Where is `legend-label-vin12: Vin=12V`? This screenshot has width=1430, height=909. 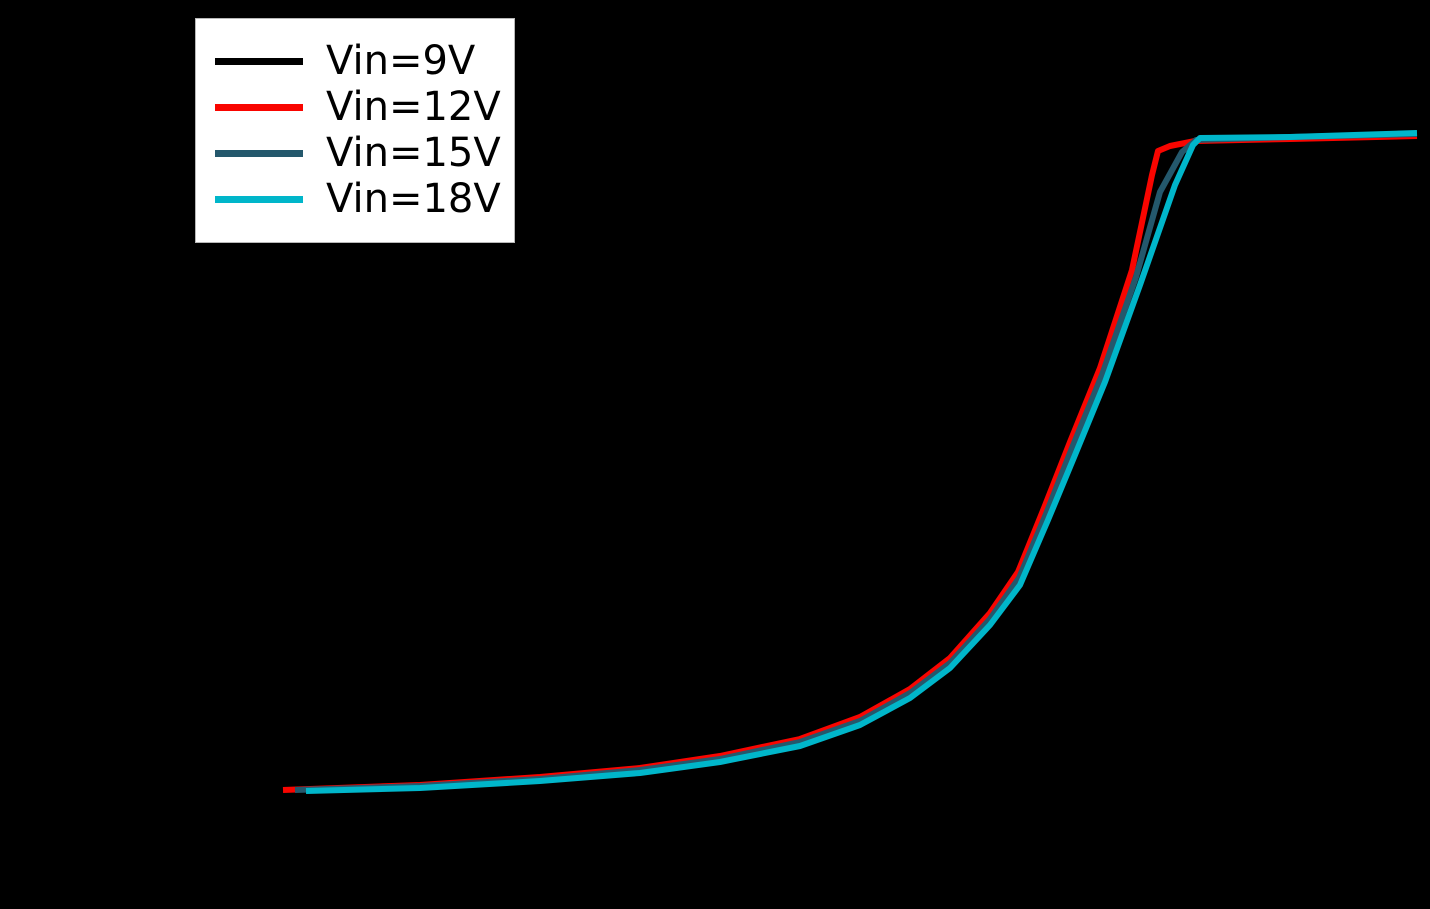
legend-label-vin12: Vin=12V is located at coordinates (413, 107).